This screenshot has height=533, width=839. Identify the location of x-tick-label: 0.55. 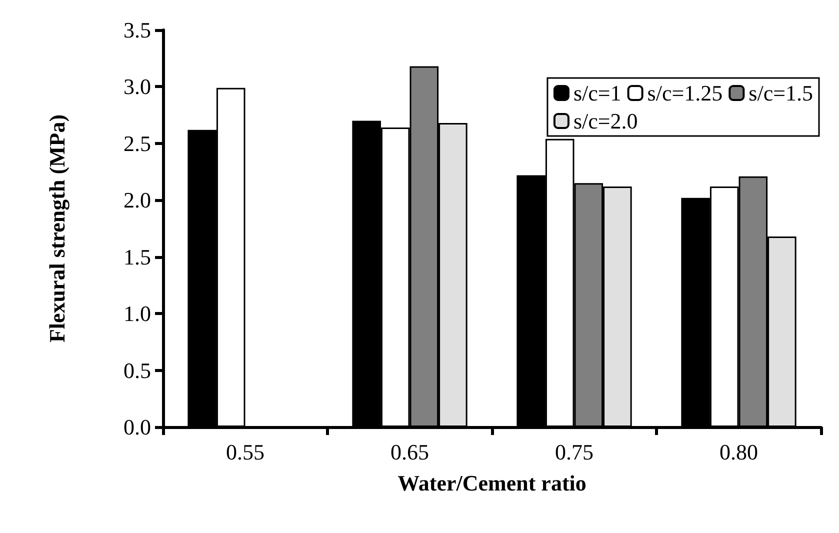
(245, 452).